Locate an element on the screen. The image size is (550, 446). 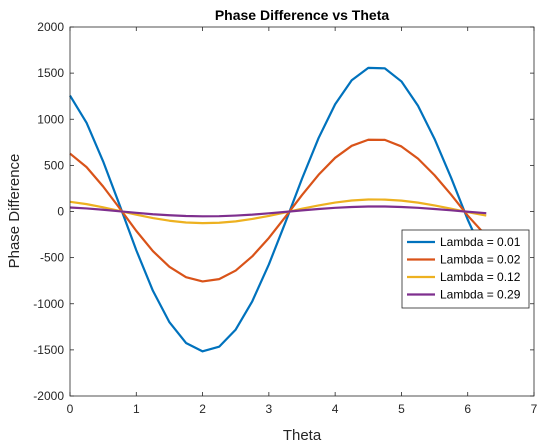
legend-label: Lambda = 0.02 is located at coordinates (480, 260).